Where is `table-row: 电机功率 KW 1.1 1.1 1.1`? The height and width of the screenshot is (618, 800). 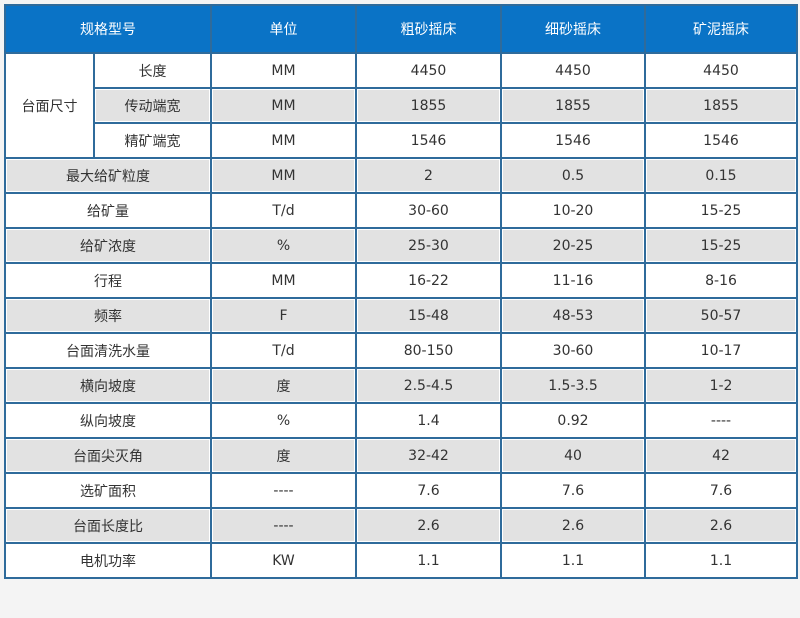
table-row: 电机功率 KW 1.1 1.1 1.1 is located at coordinates (401, 560).